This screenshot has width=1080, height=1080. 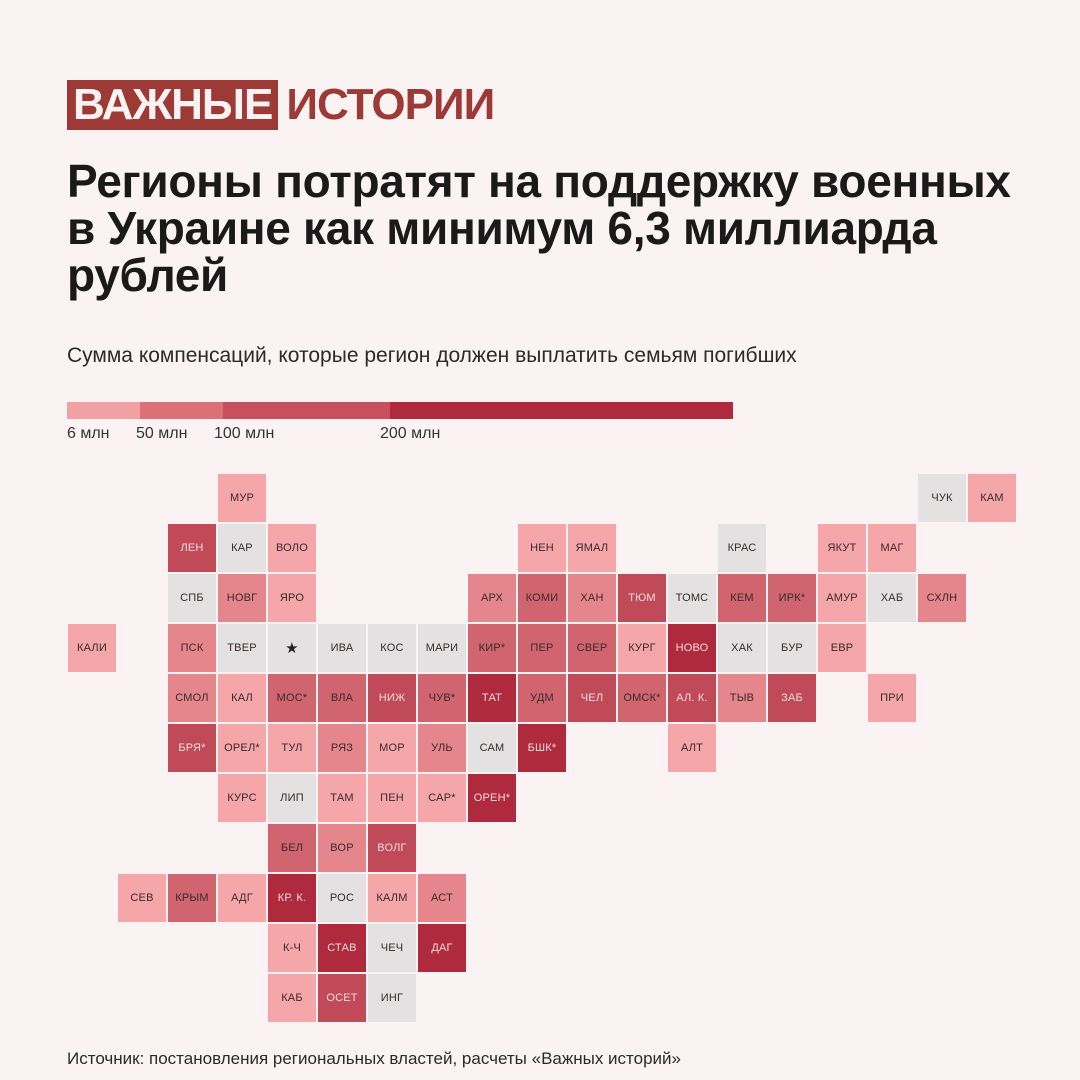 What do you see at coordinates (292, 748) in the screenshot?
I see `region-tile: ТУЛ` at bounding box center [292, 748].